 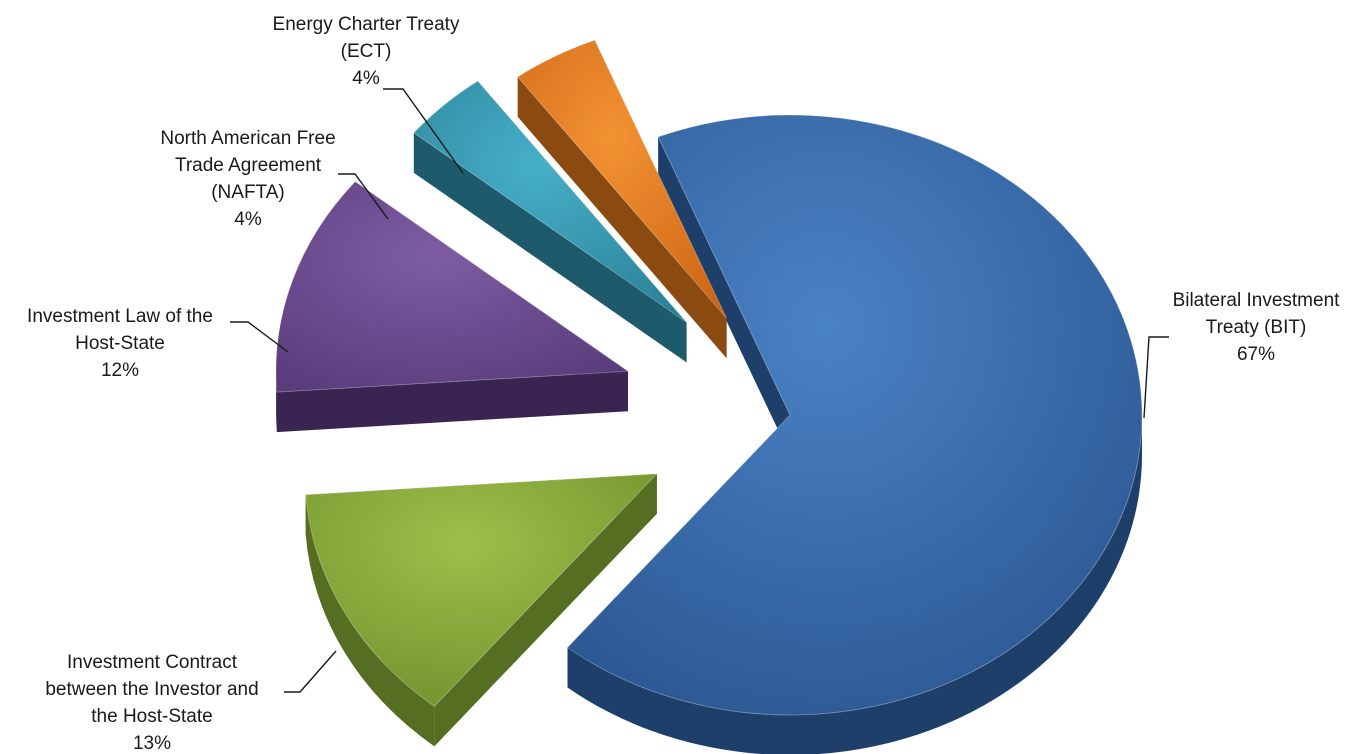 I want to click on category-label-line: Energy Charter Treaty, so click(x=366, y=24).